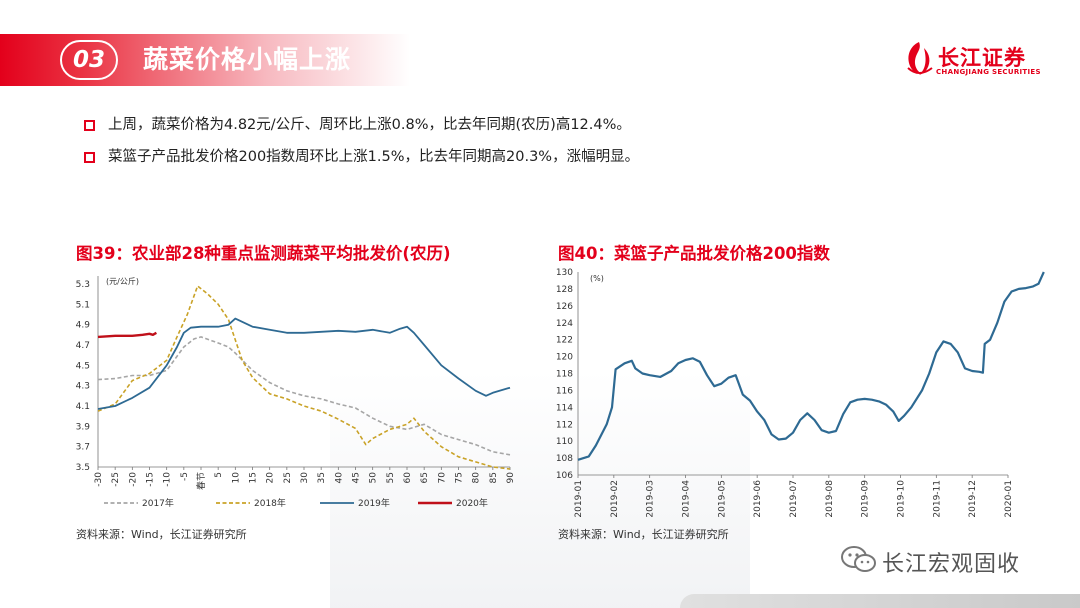 The height and width of the screenshot is (608, 1080). I want to click on series-line-2019年, so click(304, 363).